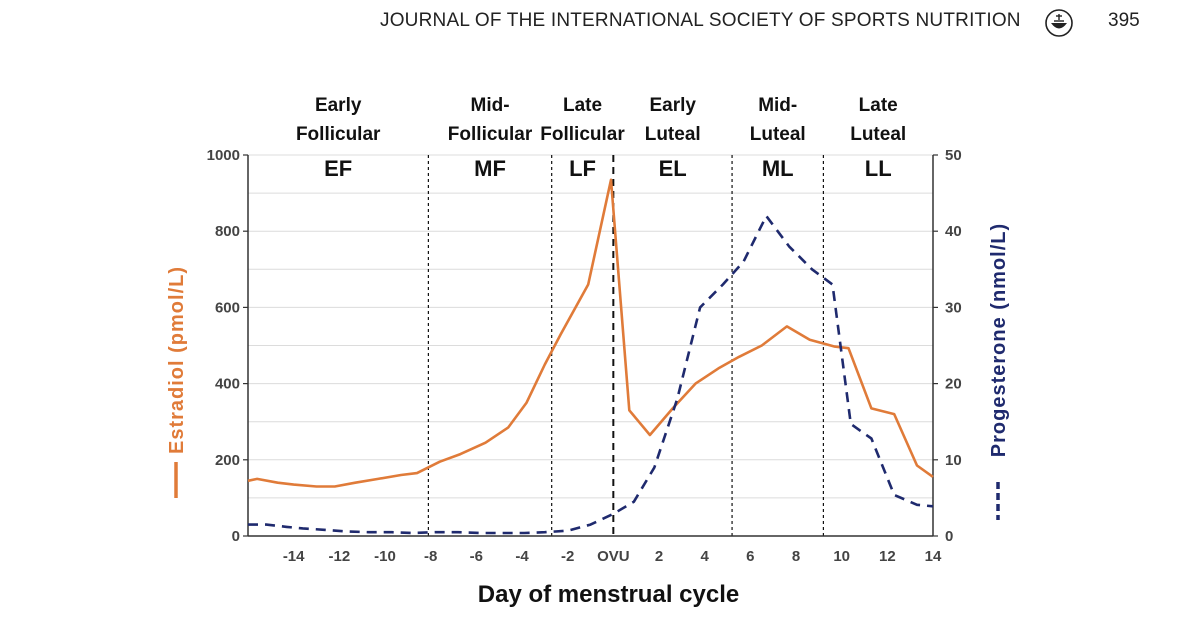  Describe the element at coordinates (953, 460) in the screenshot. I see `y-tick-label-right: 10` at that location.